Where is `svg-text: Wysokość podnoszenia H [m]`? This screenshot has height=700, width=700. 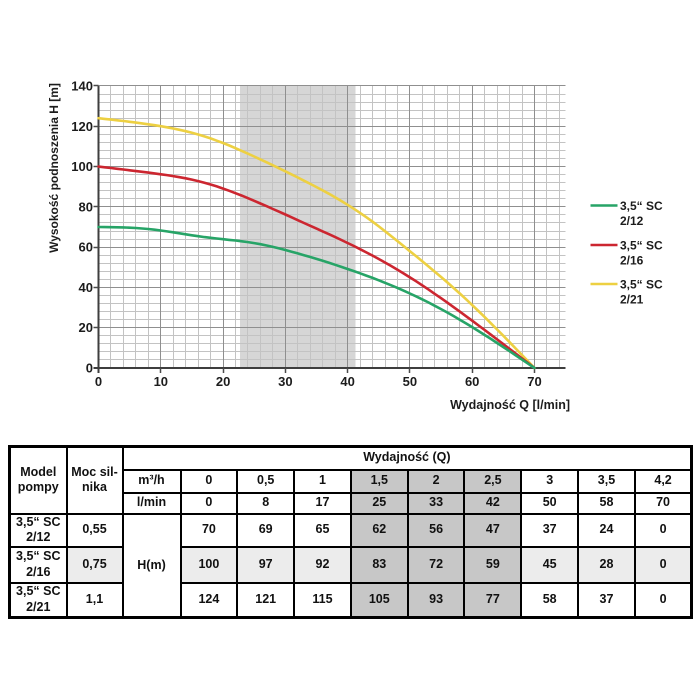 svg-text: Wysokość podnoszenia H [m] is located at coordinates (54, 168).